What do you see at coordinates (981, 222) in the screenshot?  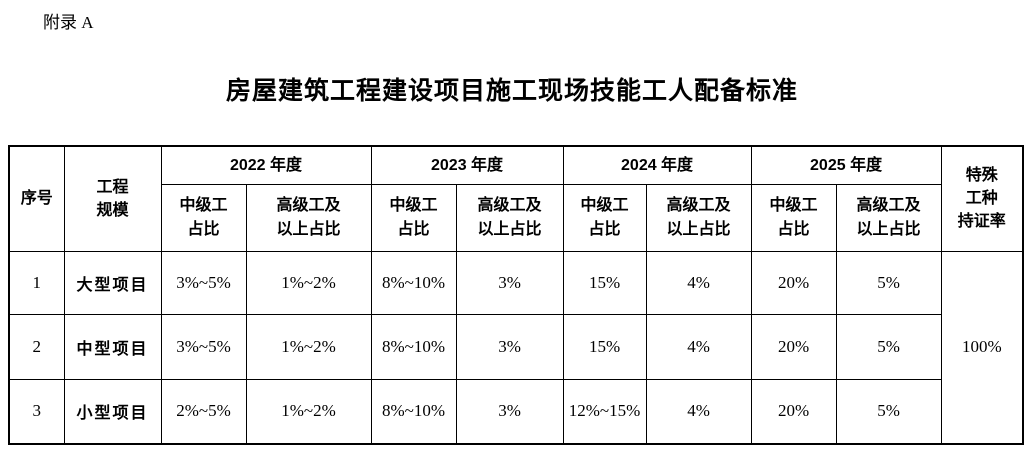 I see `header-special-line3: 持证率` at bounding box center [981, 222].